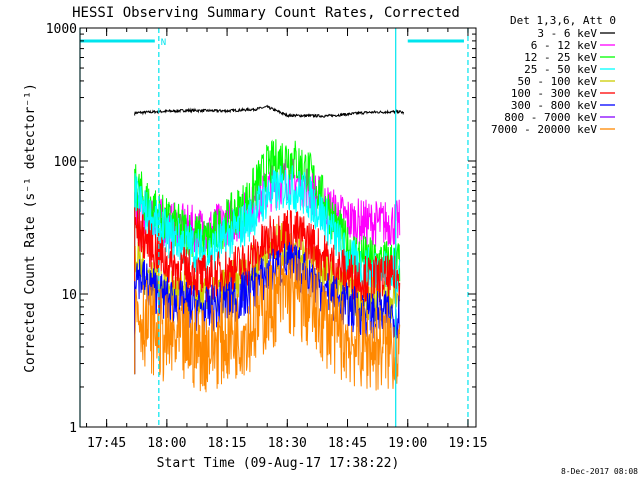 Image resolution: width=640 pixels, height=480 pixels. What do you see at coordinates (563, 20) in the screenshot?
I see `legend-title: Det 1,3,6, Att 0` at bounding box center [563, 20].